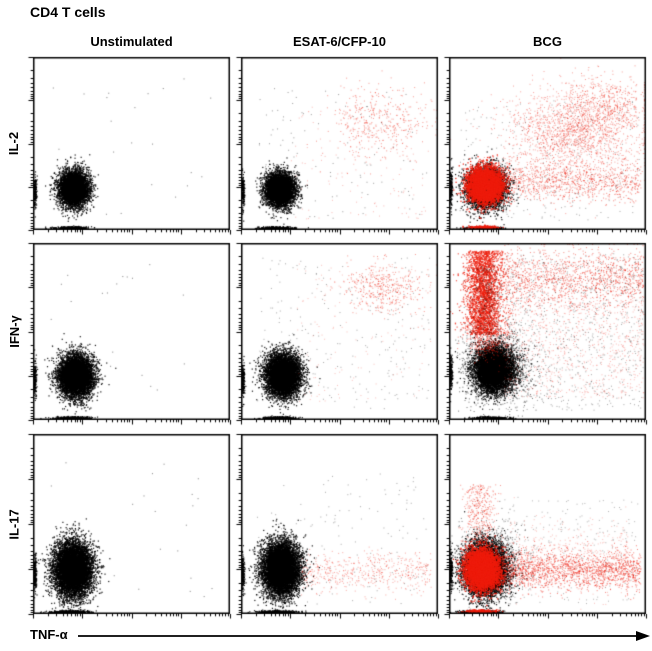 This screenshot has width=652, height=651. Describe the element at coordinates (49, 634) in the screenshot. I see `x-axis-label: TNF-α` at that location.